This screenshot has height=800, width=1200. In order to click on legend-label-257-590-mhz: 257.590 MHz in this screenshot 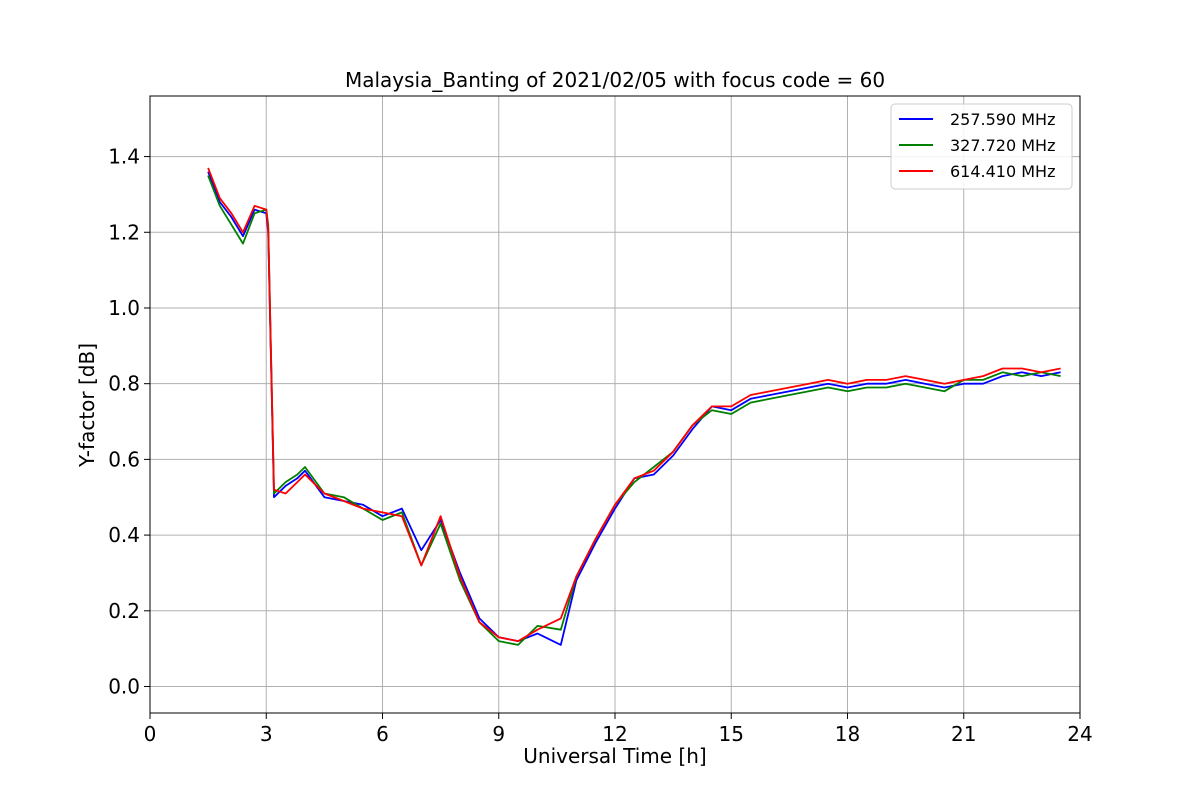, I will do `click(1002, 119)`.